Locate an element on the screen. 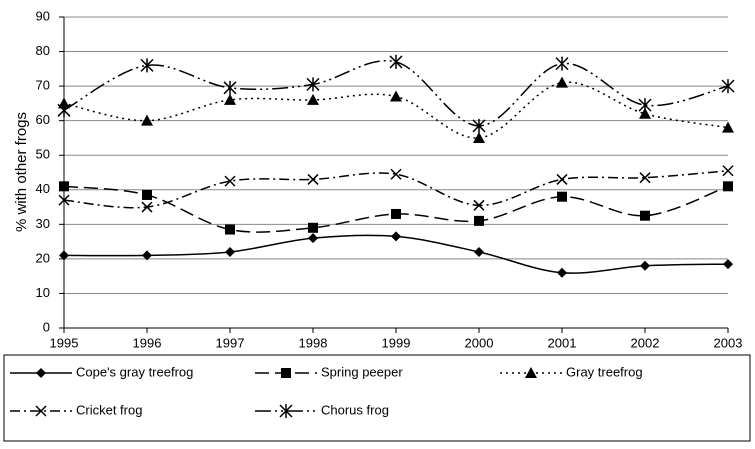 The height and width of the screenshot is (449, 755). x-tick-label: 2003 is located at coordinates (728, 342).